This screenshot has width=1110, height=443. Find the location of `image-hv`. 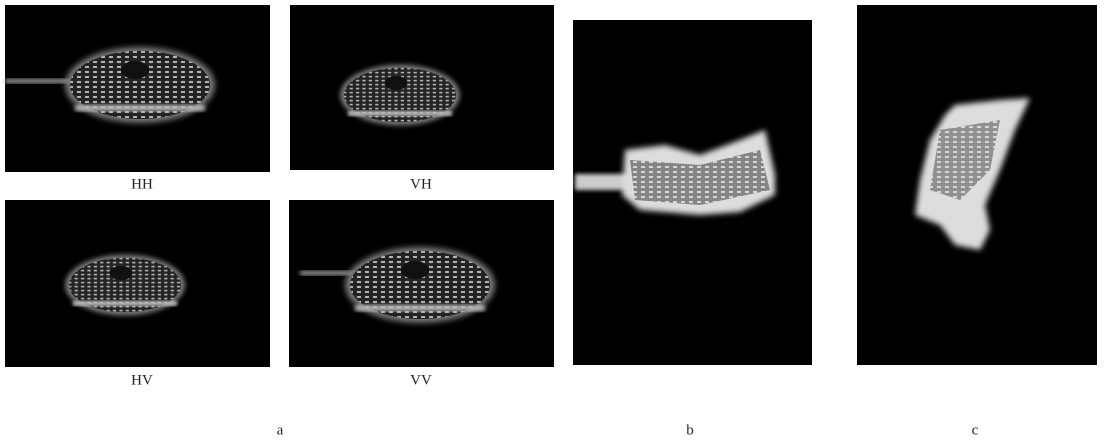

image-hv is located at coordinates (137, 283).